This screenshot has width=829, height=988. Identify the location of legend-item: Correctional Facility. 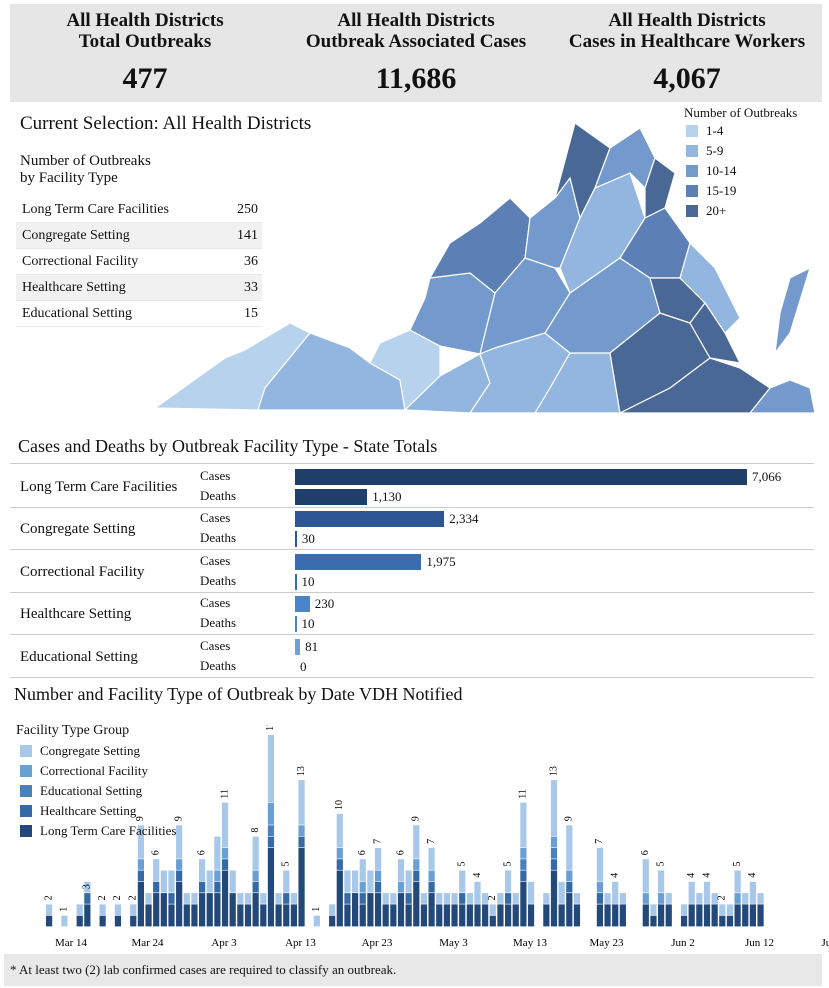
(96, 771).